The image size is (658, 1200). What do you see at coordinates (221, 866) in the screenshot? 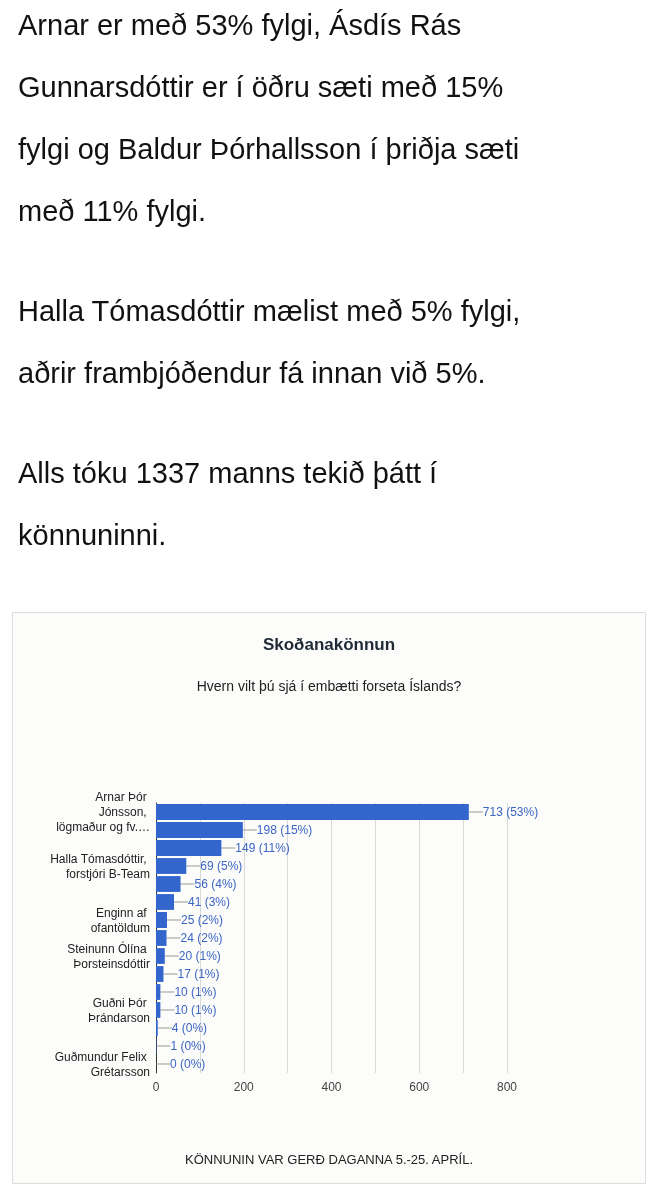
I see `data-label: 69 (5%)` at bounding box center [221, 866].